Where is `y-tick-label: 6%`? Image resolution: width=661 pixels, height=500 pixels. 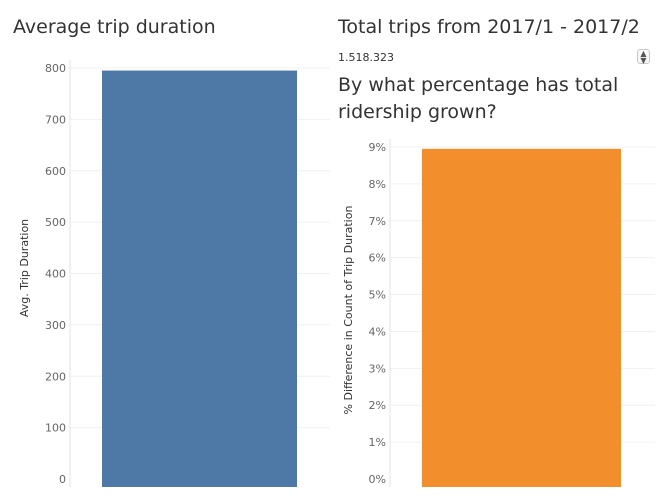
y-tick-label: 6% is located at coordinates (377, 258).